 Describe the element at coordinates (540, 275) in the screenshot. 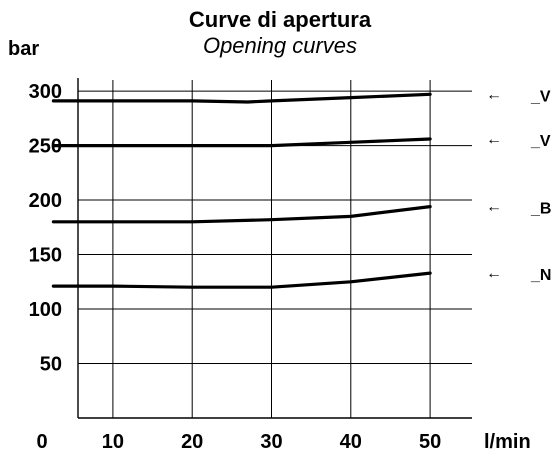

I see `series-label-4: _N` at that location.